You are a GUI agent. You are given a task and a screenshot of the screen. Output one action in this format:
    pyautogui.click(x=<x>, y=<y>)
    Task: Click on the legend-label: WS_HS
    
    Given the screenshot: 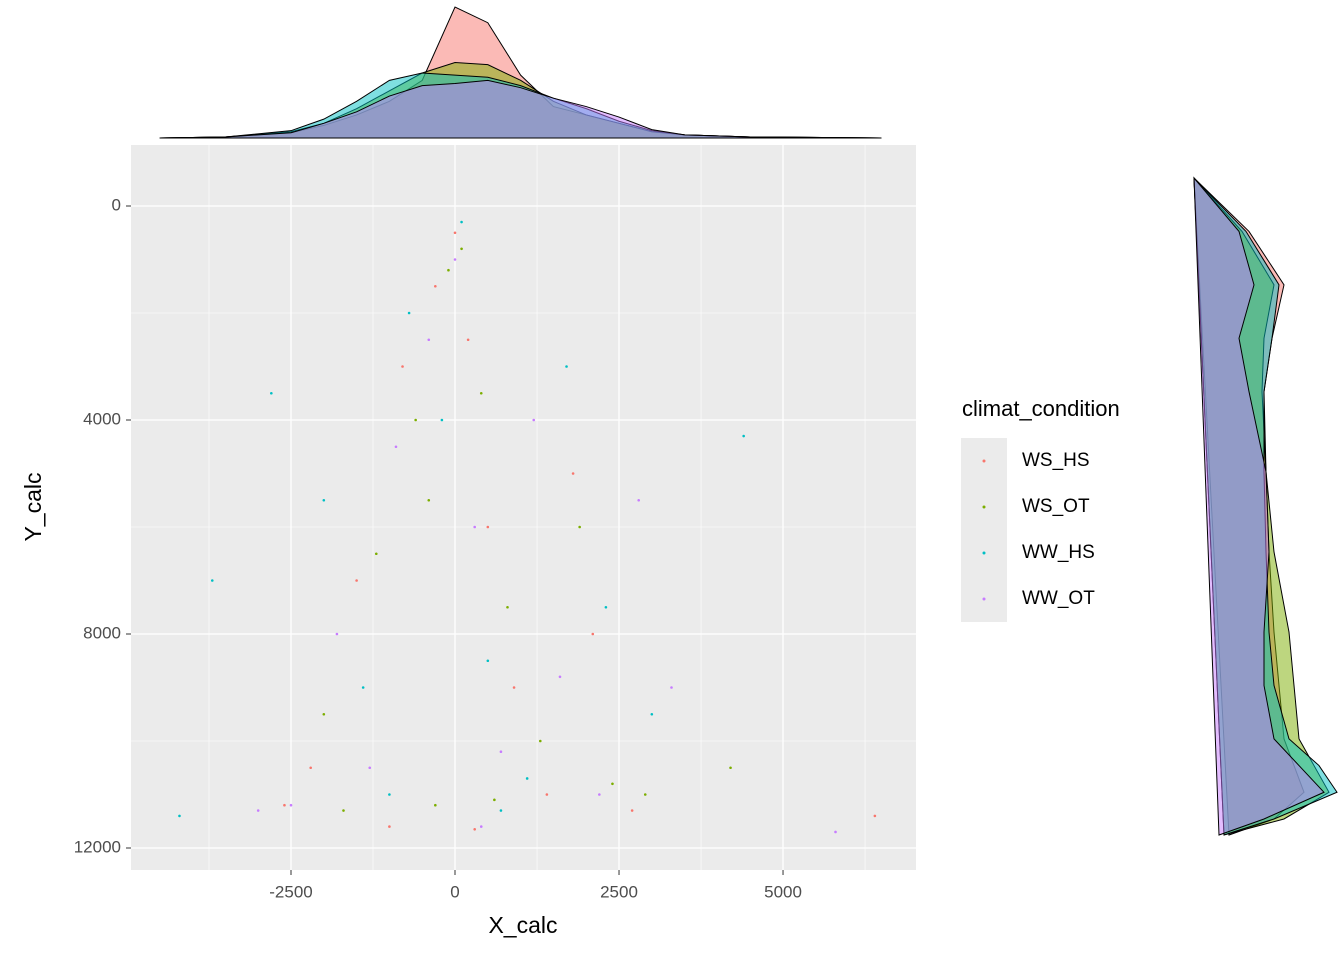 What is the action you would take?
    pyautogui.click(x=1056, y=460)
    